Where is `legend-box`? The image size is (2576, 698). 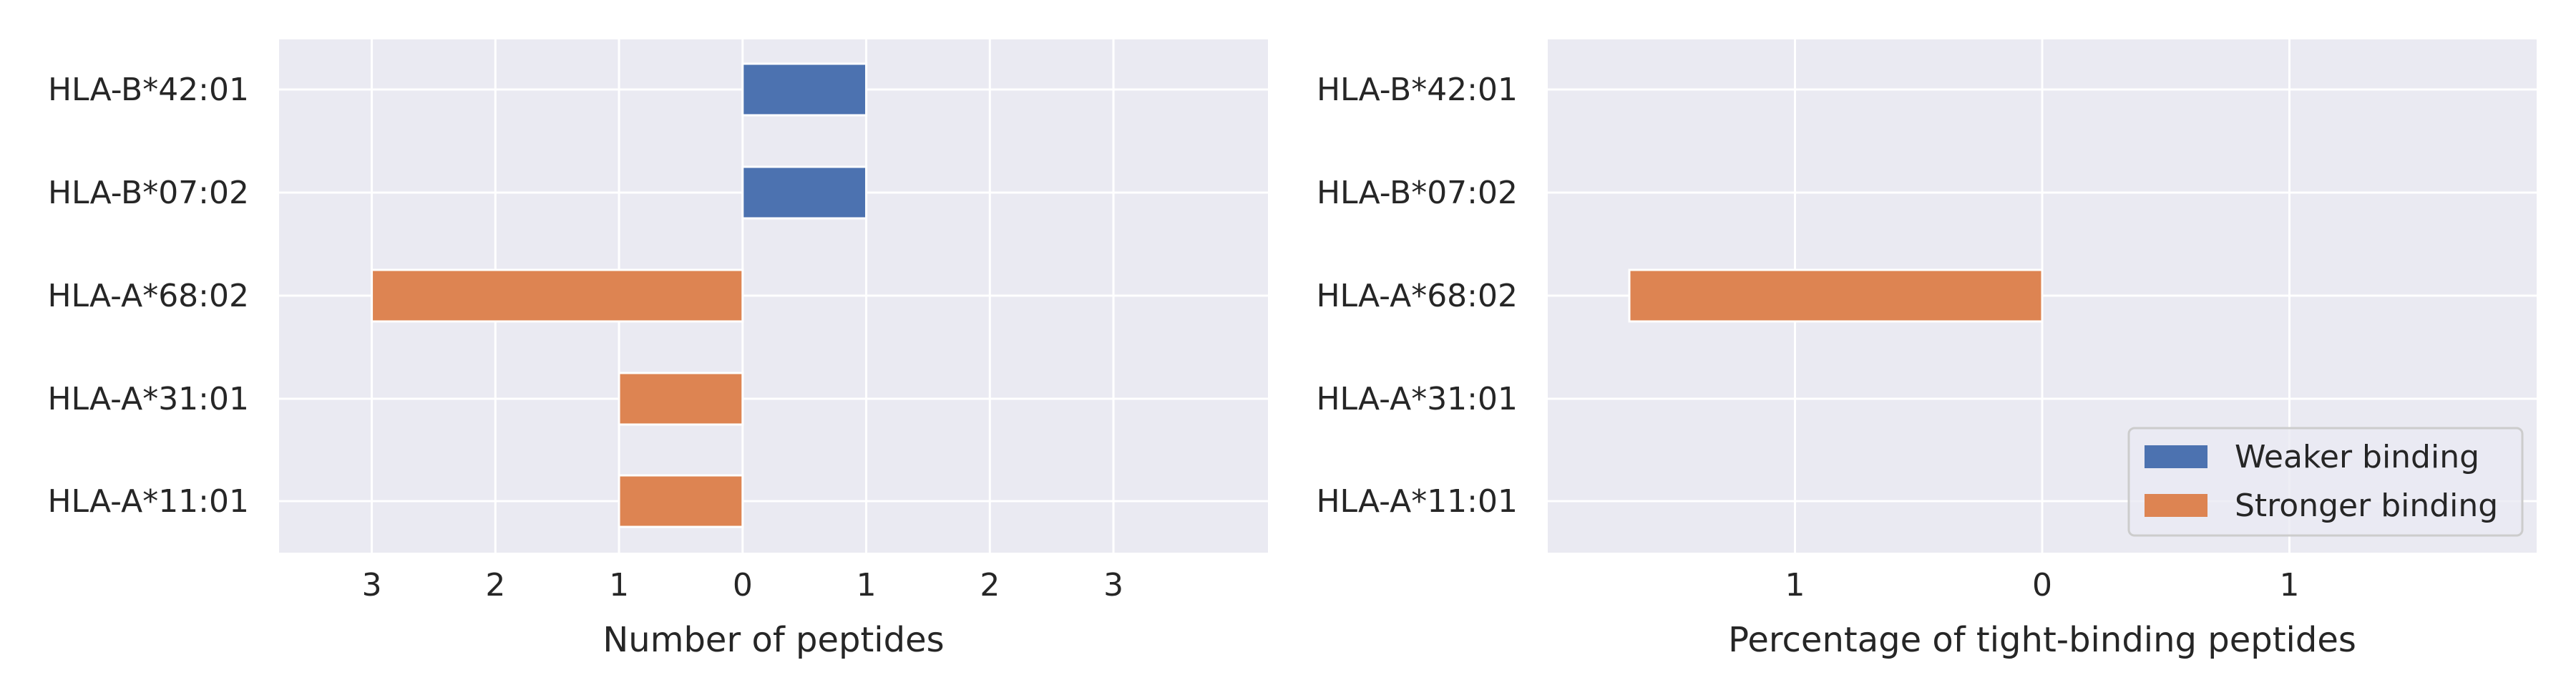 legend-box is located at coordinates (2325, 482).